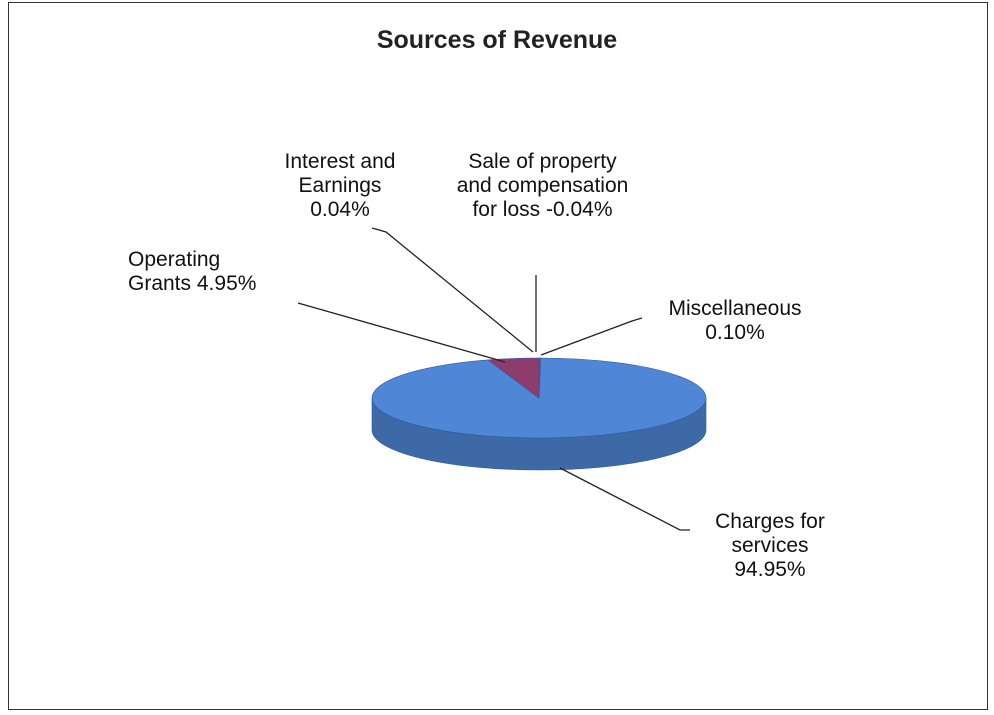  Describe the element at coordinates (226, 283) in the screenshot. I see `value-label: 4.95%` at that location.